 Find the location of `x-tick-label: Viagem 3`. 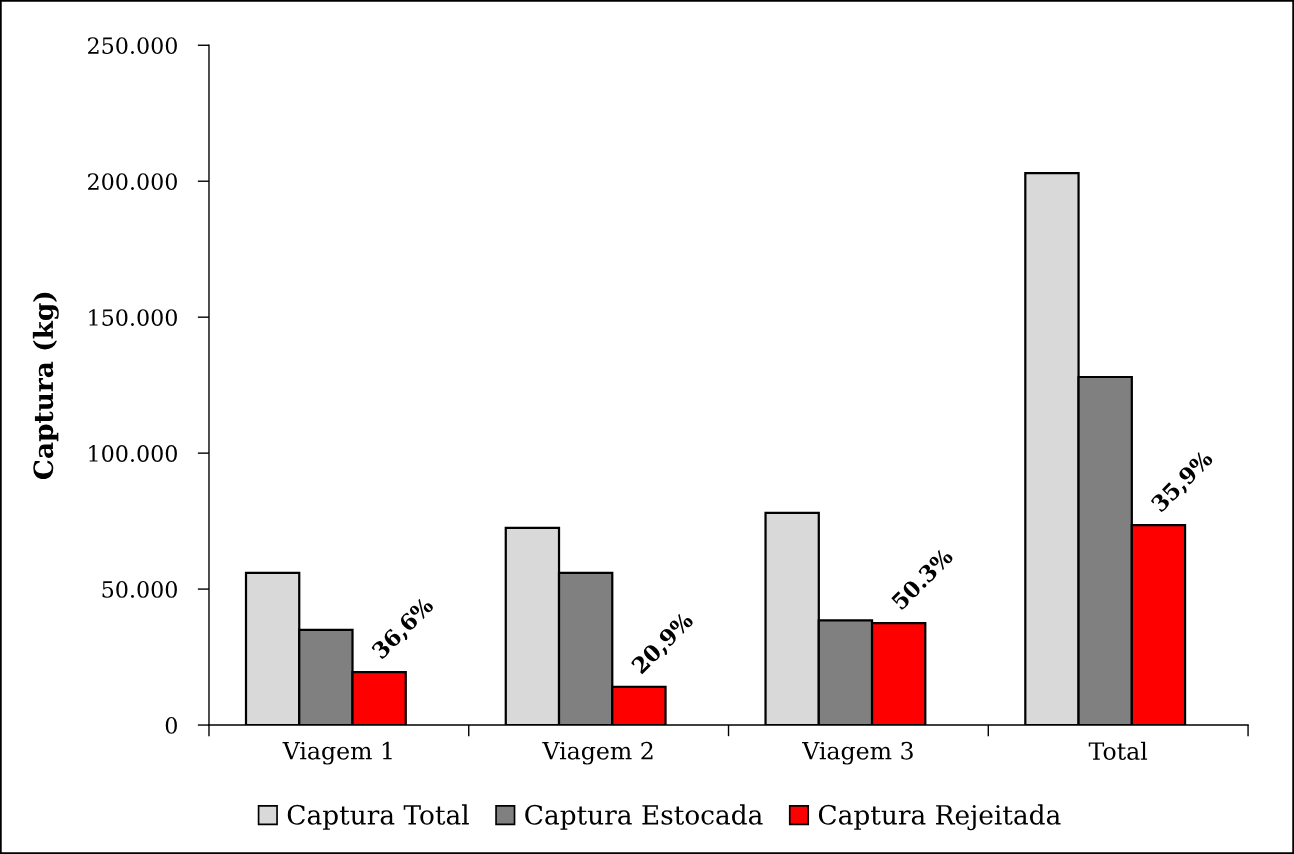

x-tick-label: Viagem 3 is located at coordinates (857, 753).